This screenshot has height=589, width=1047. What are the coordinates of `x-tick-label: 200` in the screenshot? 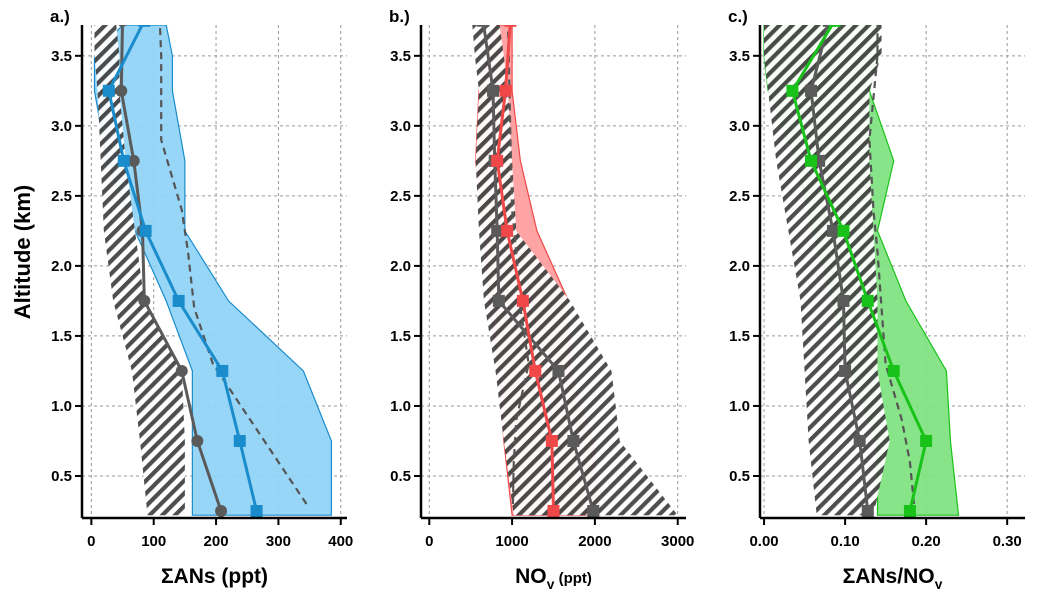 It's located at (216, 541).